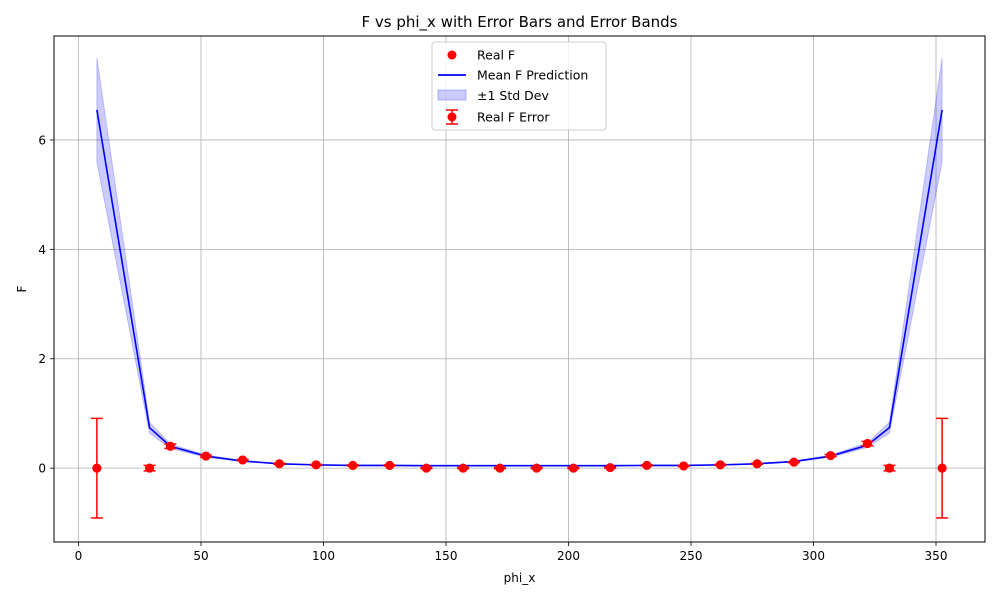 This screenshot has width=1000, height=604. Describe the element at coordinates (446, 556) in the screenshot. I see `x-tick-label: 150` at that location.